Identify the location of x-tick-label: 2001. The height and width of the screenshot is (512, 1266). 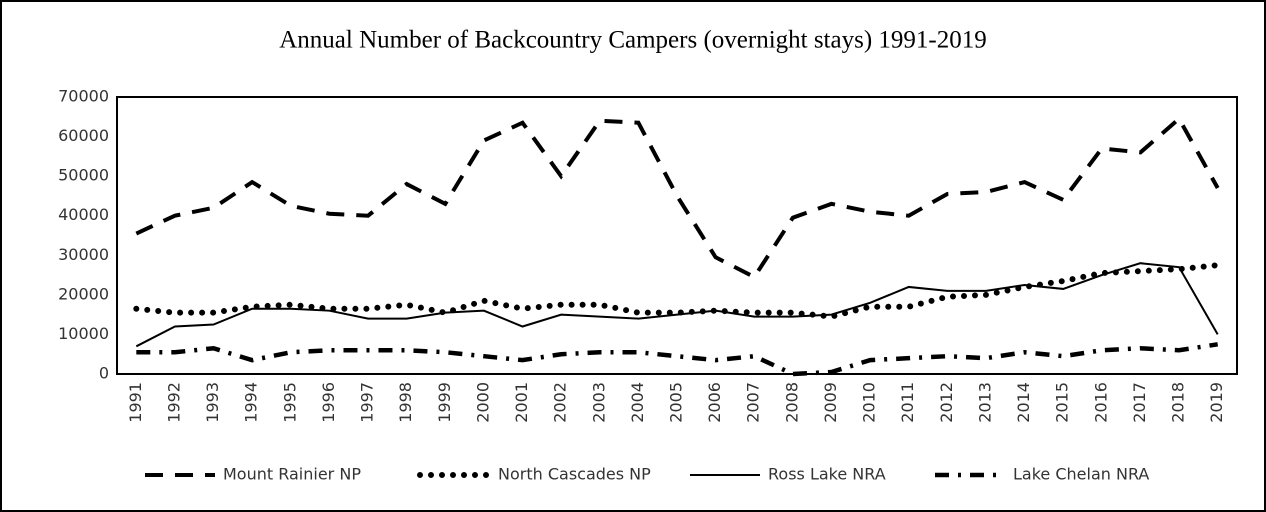
(521, 402).